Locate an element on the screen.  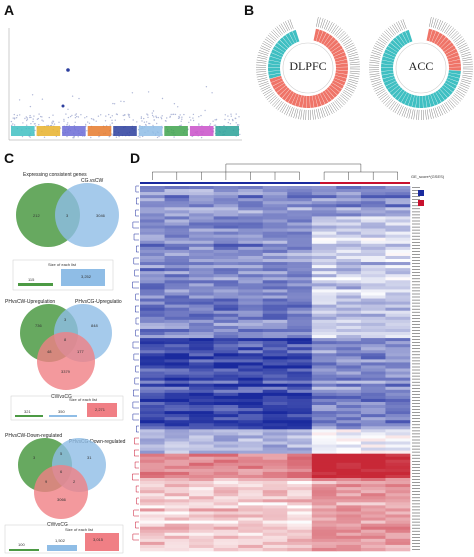
venn3-left-label: PHvsCW-Down-regulated is located at coordinates (33, 436).